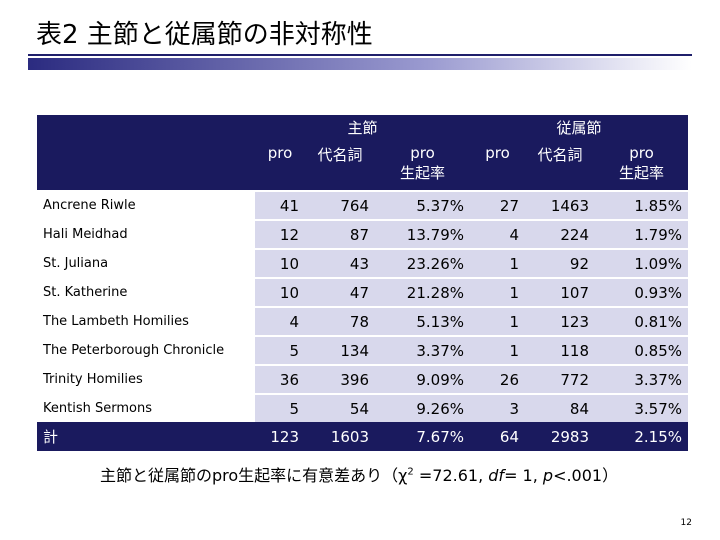 This screenshot has width=720, height=540. I want to click on data-cell: 78, so click(340, 320).